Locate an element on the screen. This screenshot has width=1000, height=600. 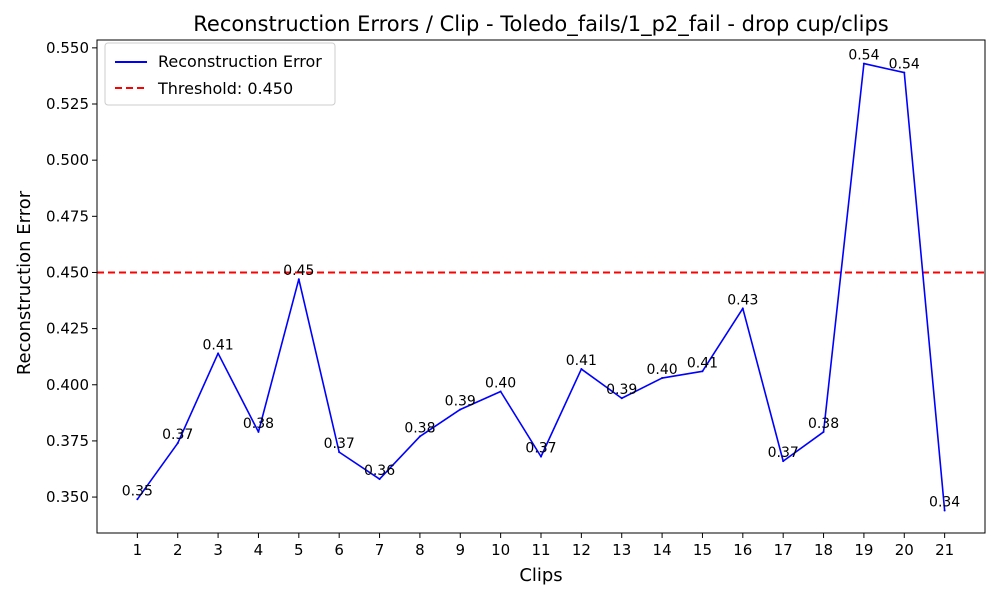
x-tick-label: 20 is located at coordinates (904, 550).